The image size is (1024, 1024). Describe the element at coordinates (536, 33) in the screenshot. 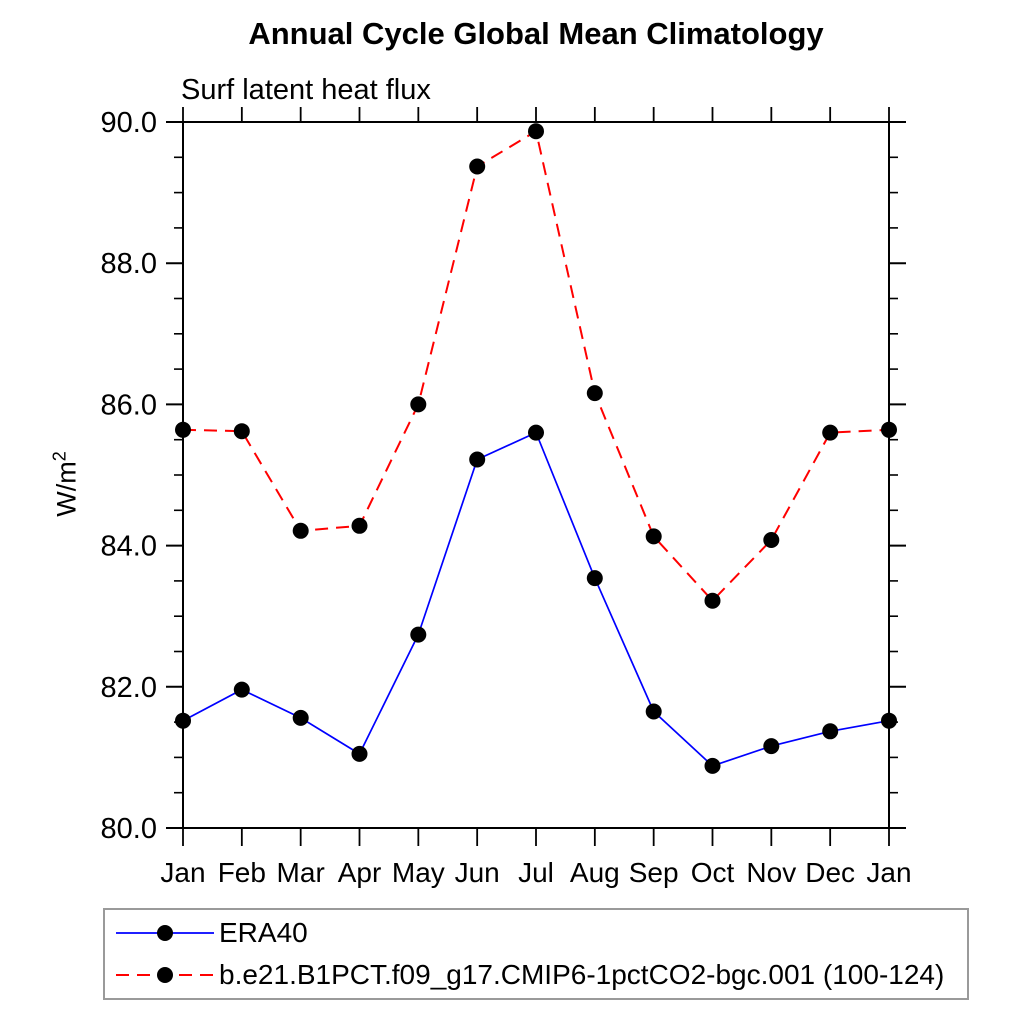

I see `chart-title: Annual Cycle Global Mean Climatology` at that location.